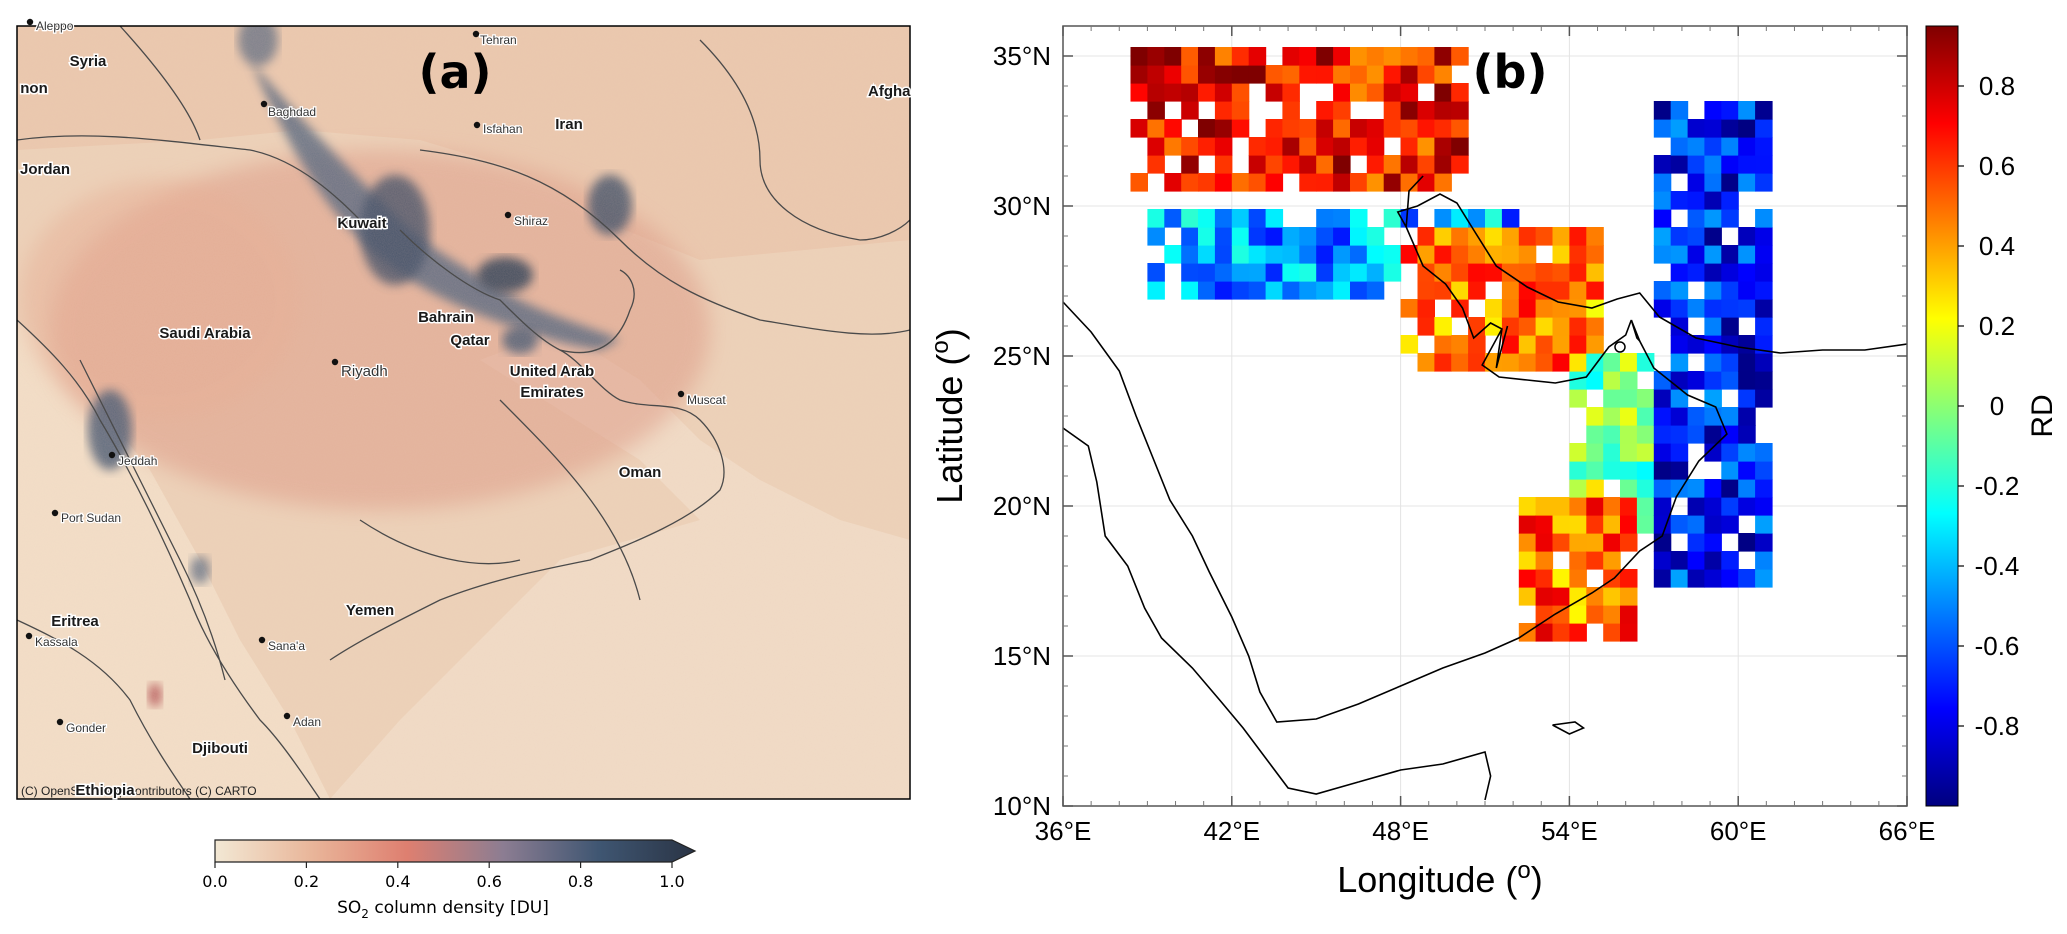 Image resolution: width=2067 pixels, height=934 pixels. I want to click on city-label: Adan, so click(307, 722).